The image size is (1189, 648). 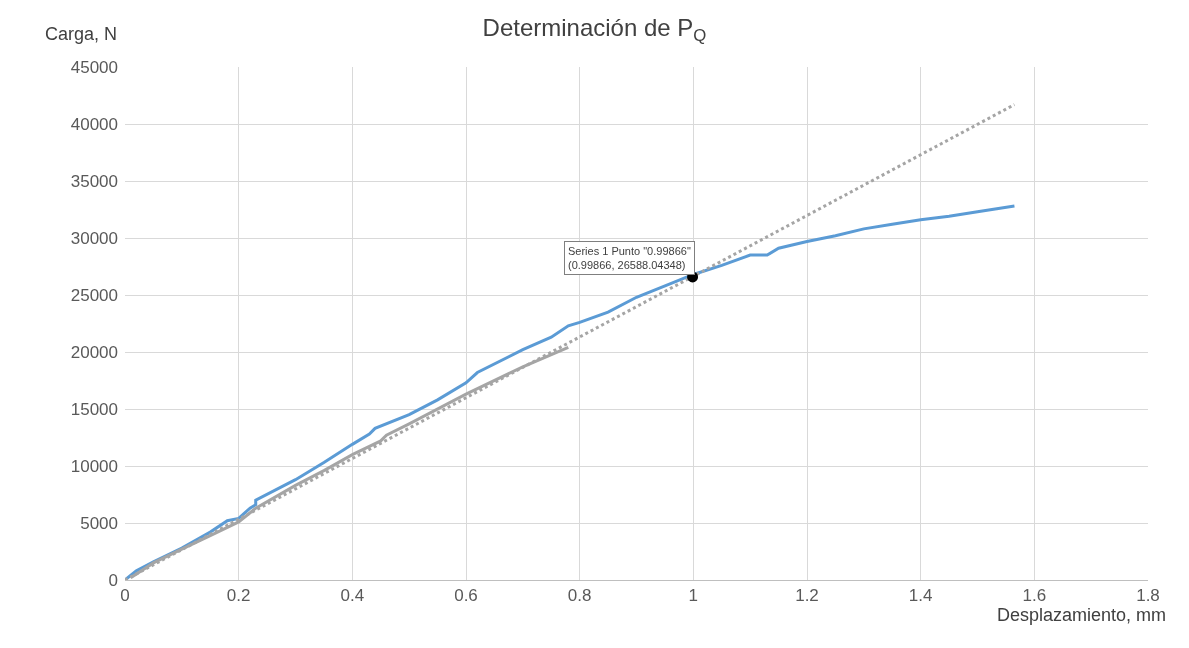 I want to click on x-tick-label: 1.8, so click(x=1148, y=596).